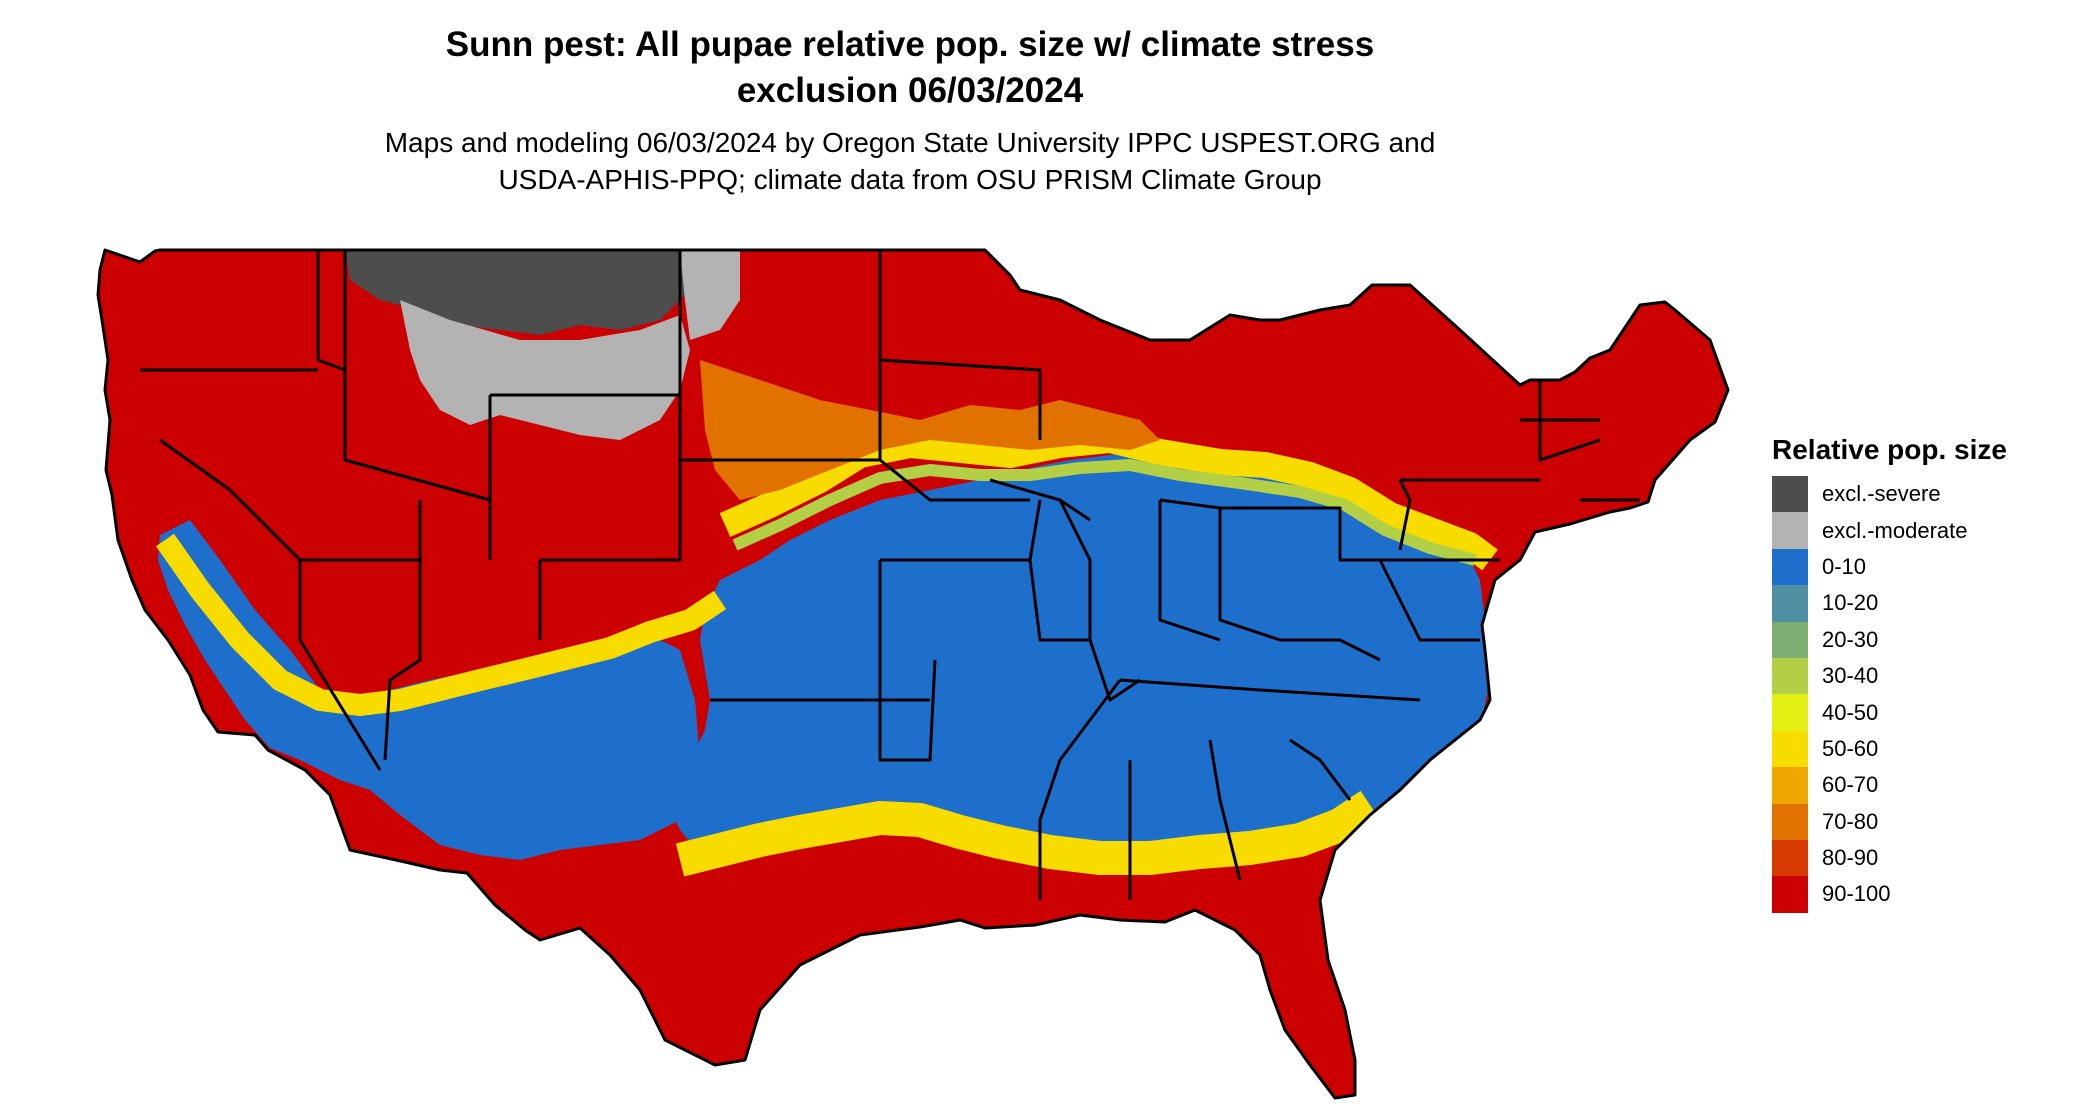 The width and height of the screenshot is (2100, 1116). What do you see at coordinates (1922, 749) in the screenshot?
I see `legend-item: 50-60` at bounding box center [1922, 749].